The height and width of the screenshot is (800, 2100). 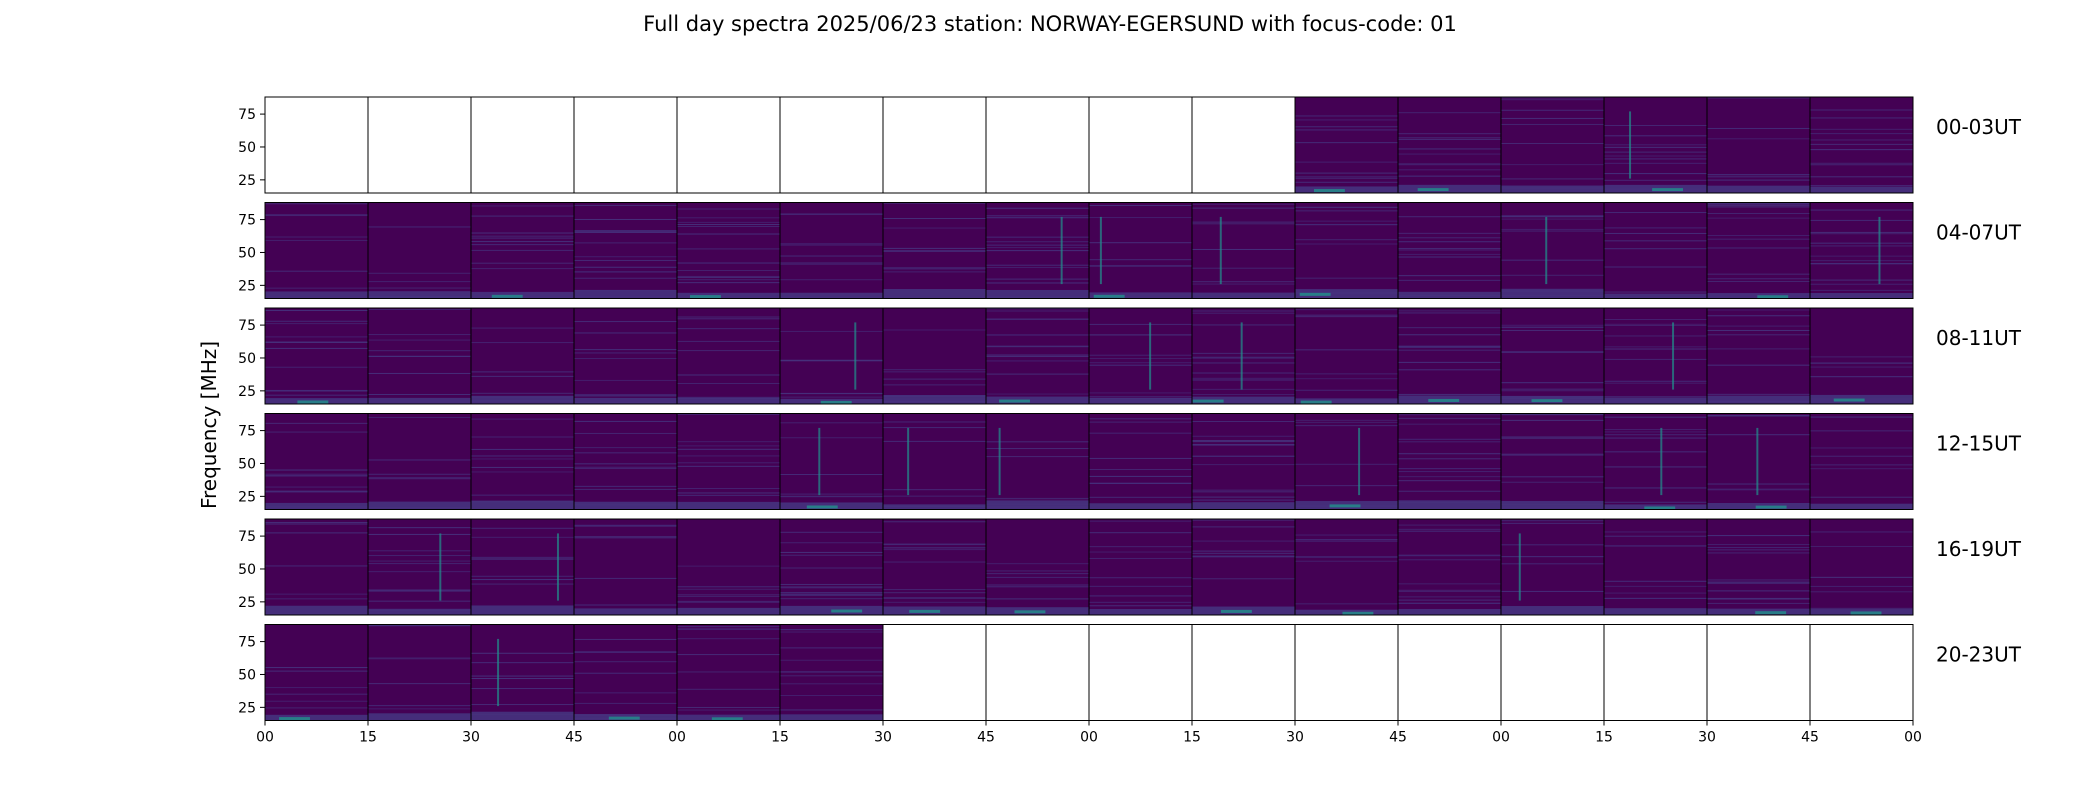 I want to click on panel-background, so click(x=1758, y=567).